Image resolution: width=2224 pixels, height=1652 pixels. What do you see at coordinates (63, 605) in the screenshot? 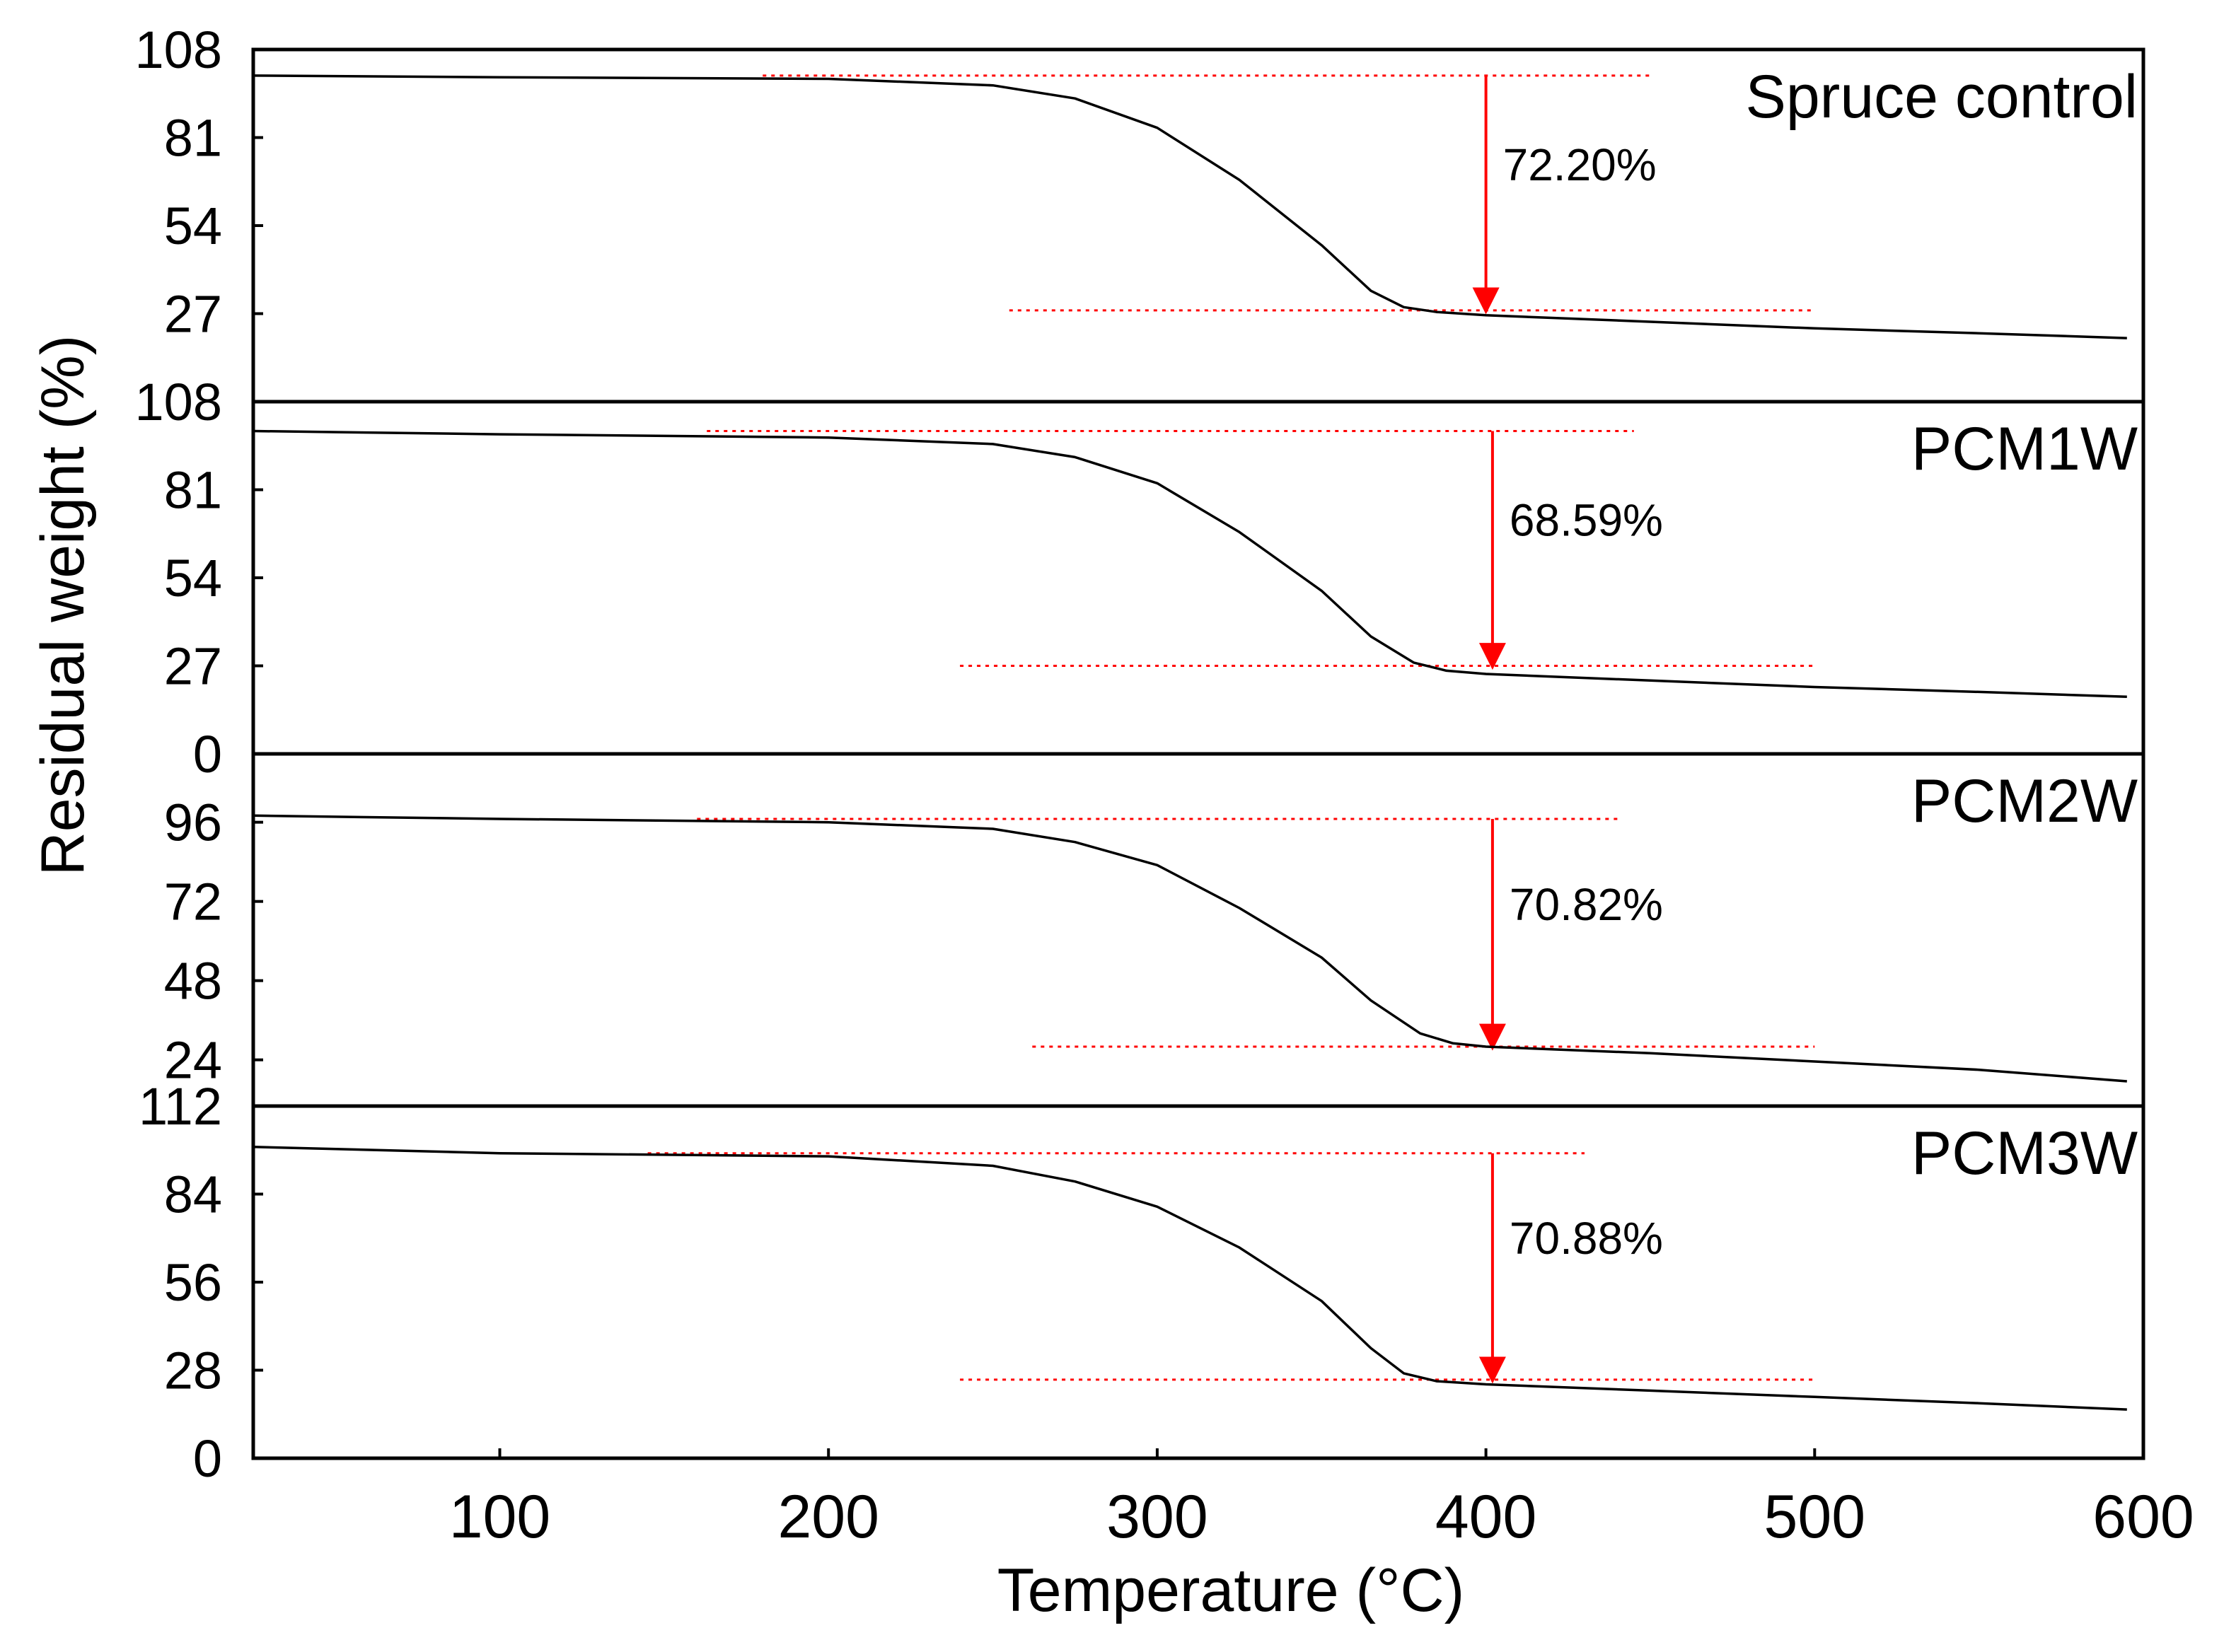
I see `y-axis-label: Residual weight (%)` at bounding box center [63, 605].